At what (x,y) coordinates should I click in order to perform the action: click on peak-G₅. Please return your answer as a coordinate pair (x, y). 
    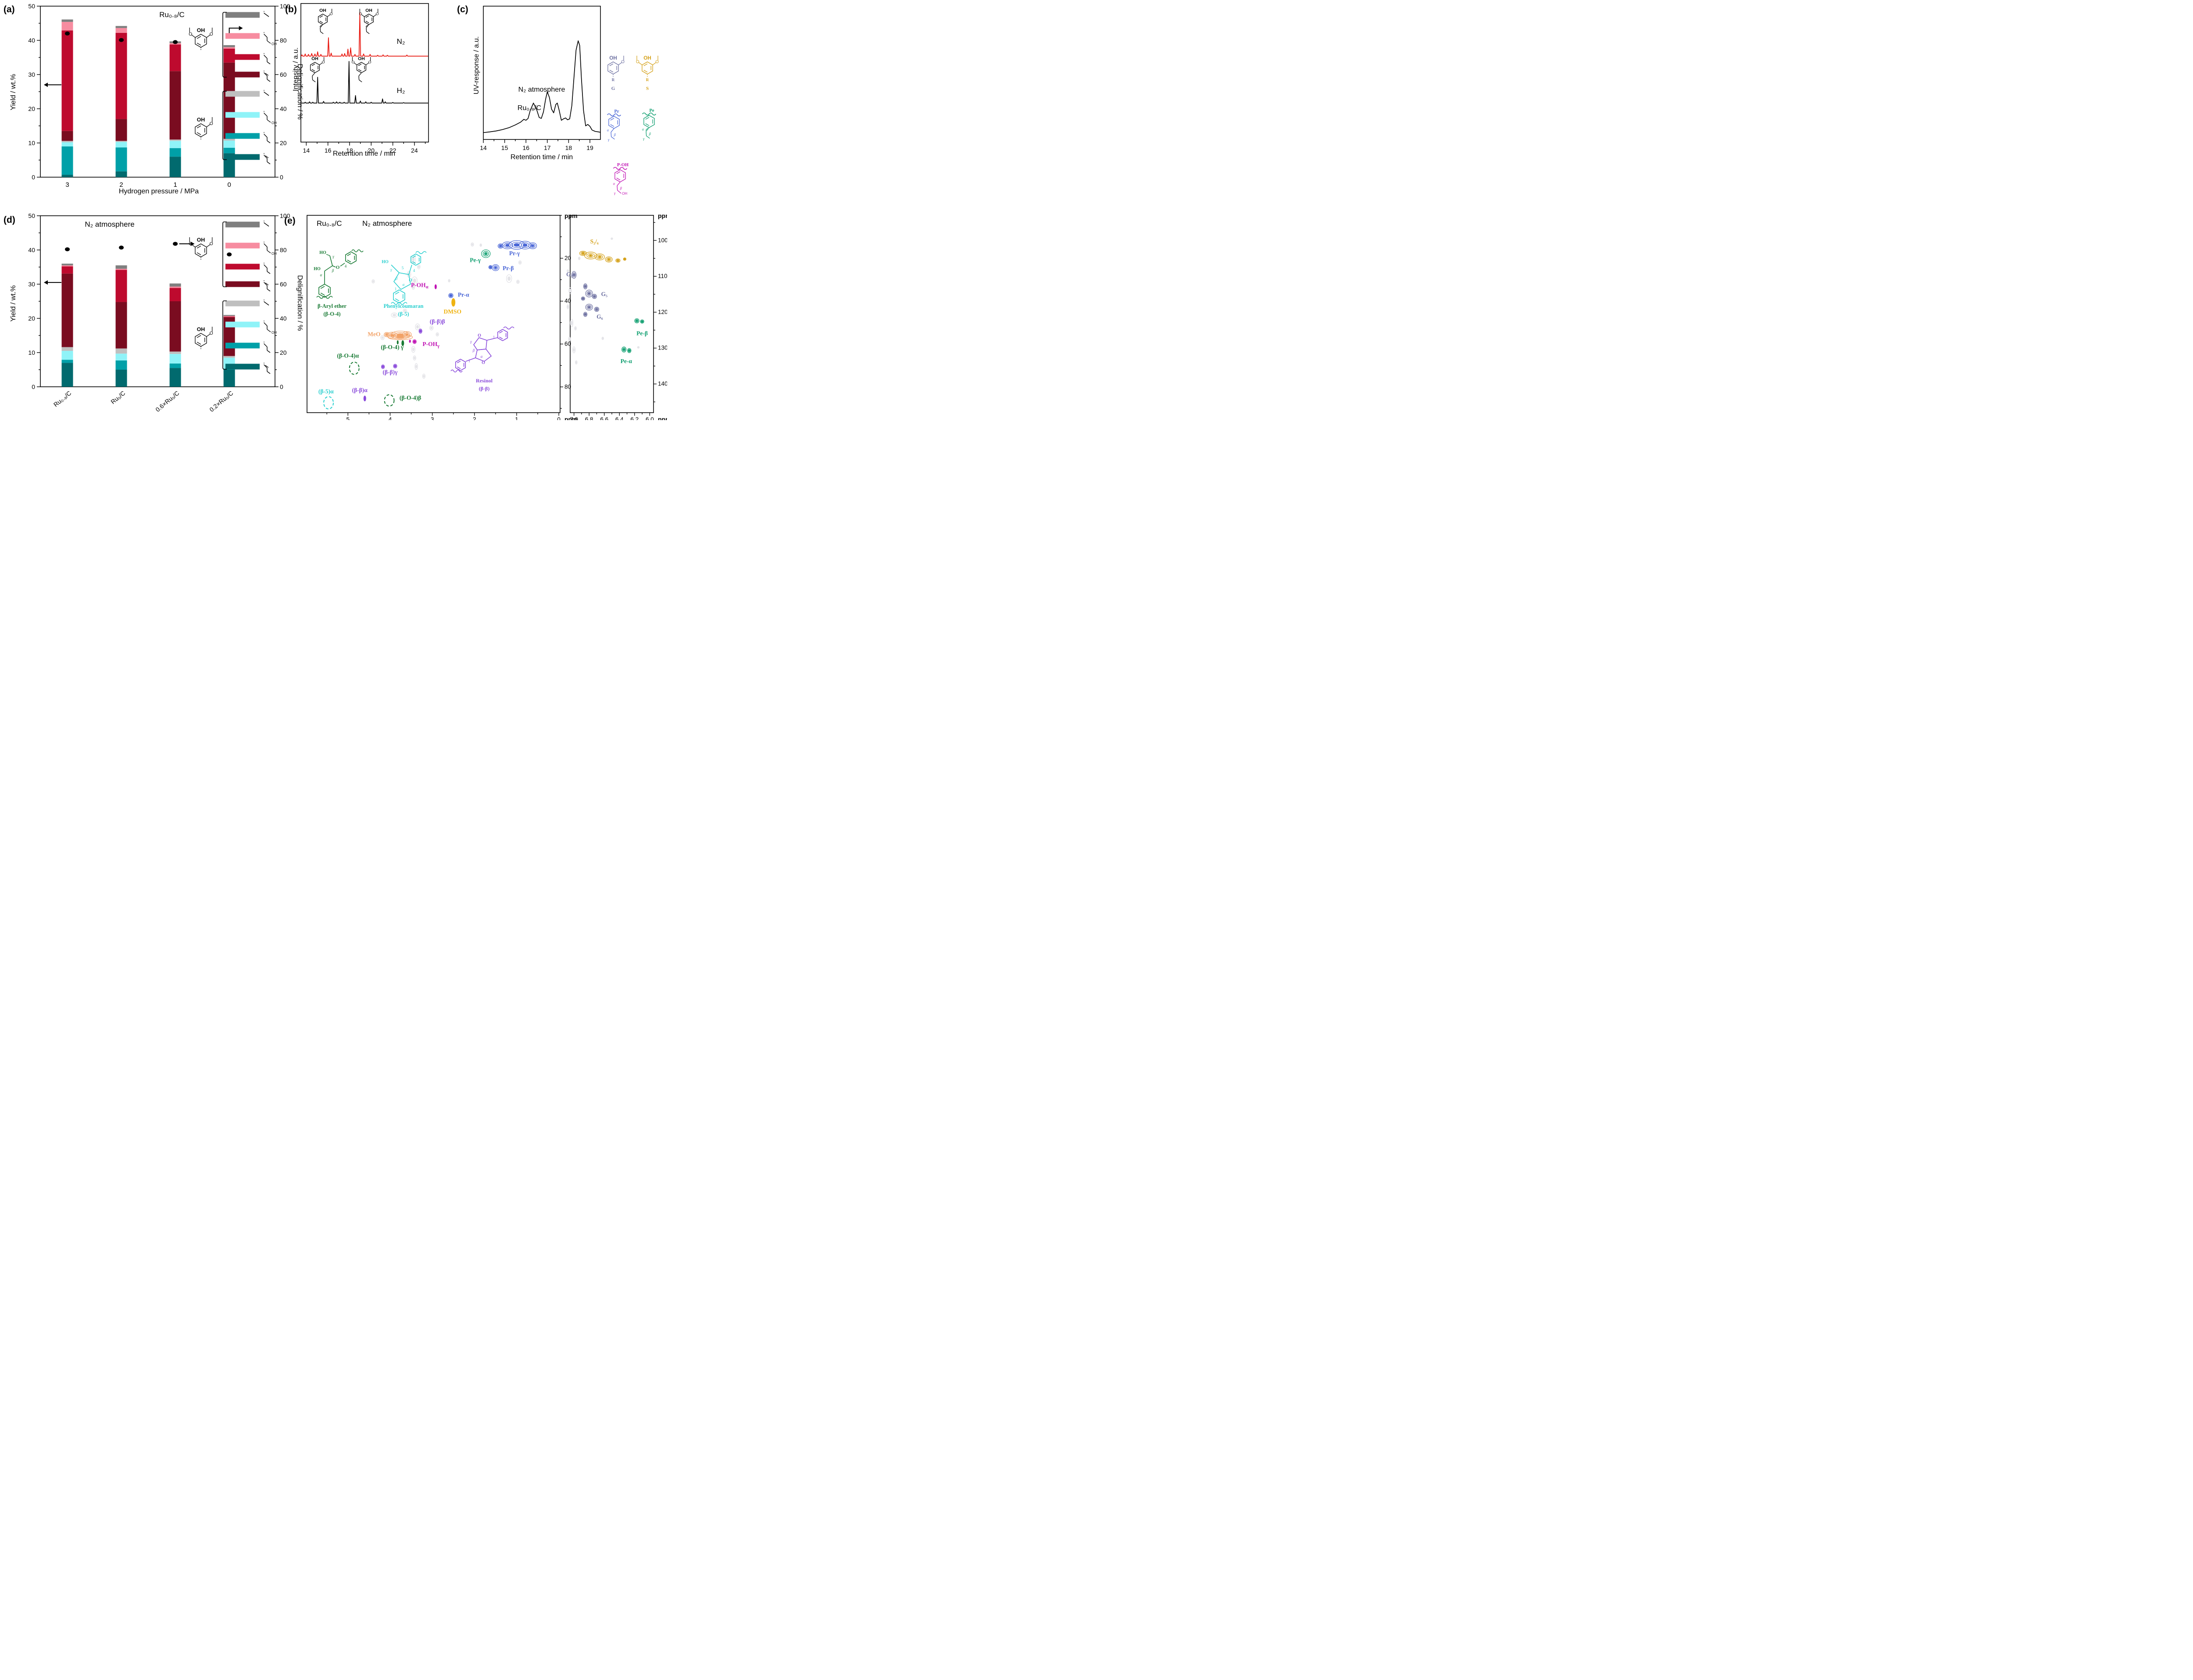
    Looking at the image, I should click on (589, 292).